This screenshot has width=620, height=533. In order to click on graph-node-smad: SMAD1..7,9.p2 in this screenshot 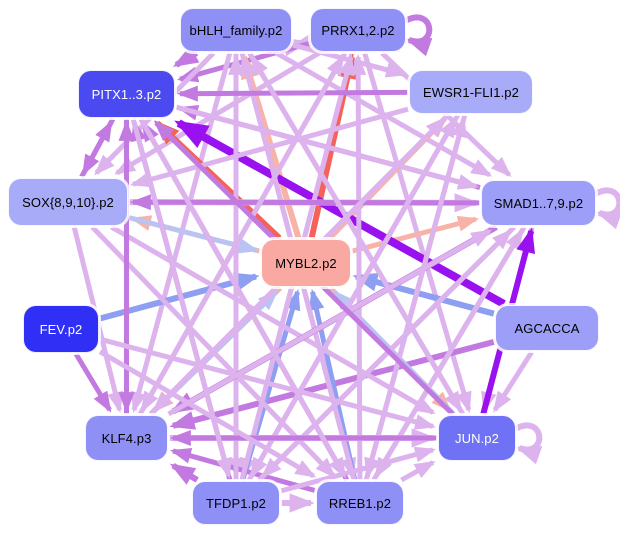, I will do `click(538, 203)`.